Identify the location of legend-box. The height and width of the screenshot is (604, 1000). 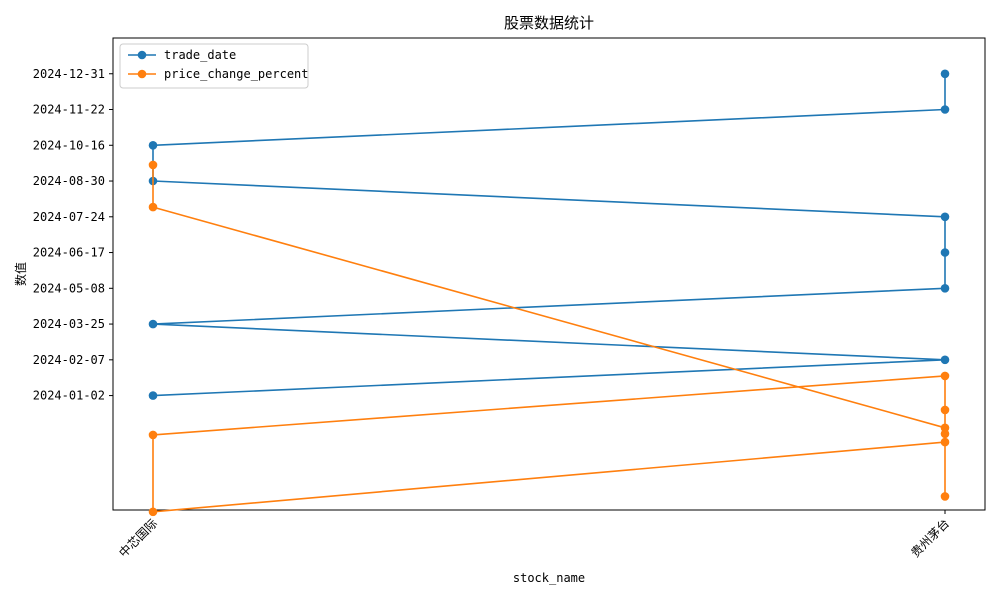
(214, 66).